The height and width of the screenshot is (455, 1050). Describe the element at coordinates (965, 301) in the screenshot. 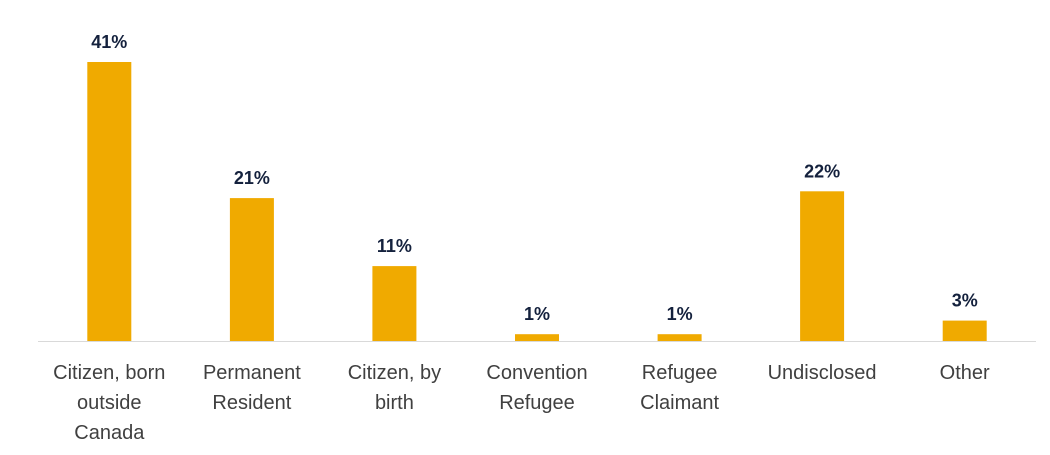

I see `data-label: 3%` at that location.